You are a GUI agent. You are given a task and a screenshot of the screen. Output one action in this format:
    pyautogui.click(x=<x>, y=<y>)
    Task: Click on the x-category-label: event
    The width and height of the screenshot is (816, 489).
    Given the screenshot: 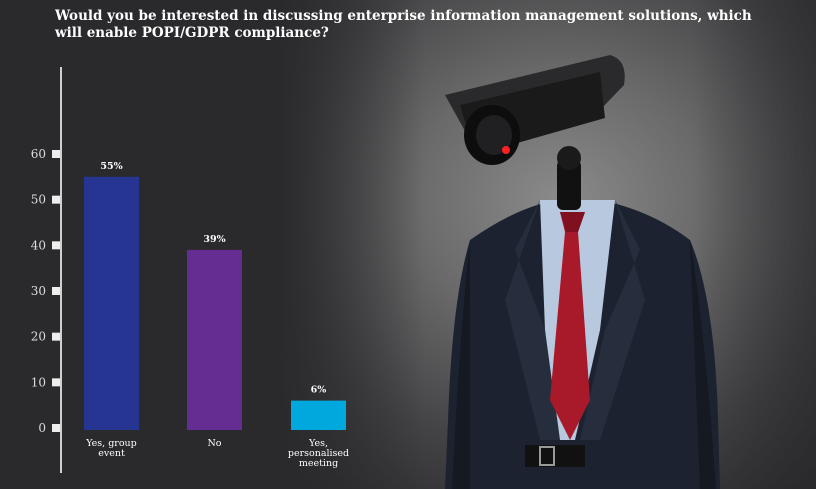 What is the action you would take?
    pyautogui.click(x=111, y=453)
    